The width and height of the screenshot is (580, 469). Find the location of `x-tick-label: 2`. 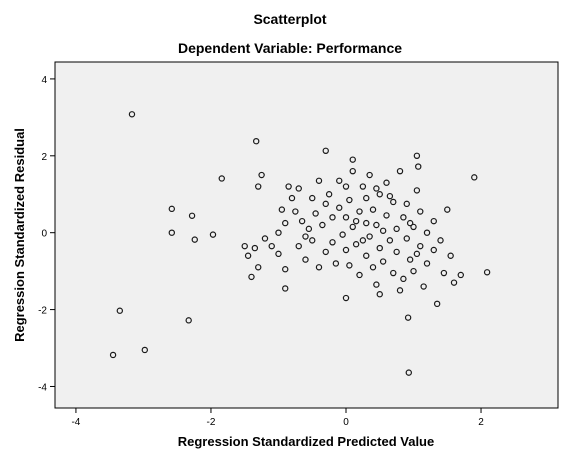

x-tick-label: 2 is located at coordinates (481, 422).